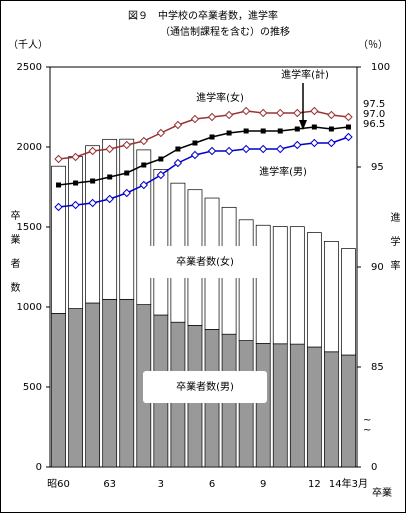  What do you see at coordinates (283, 171) in the screenshot?
I see `series-annotation: 進学率(男)` at bounding box center [283, 171].